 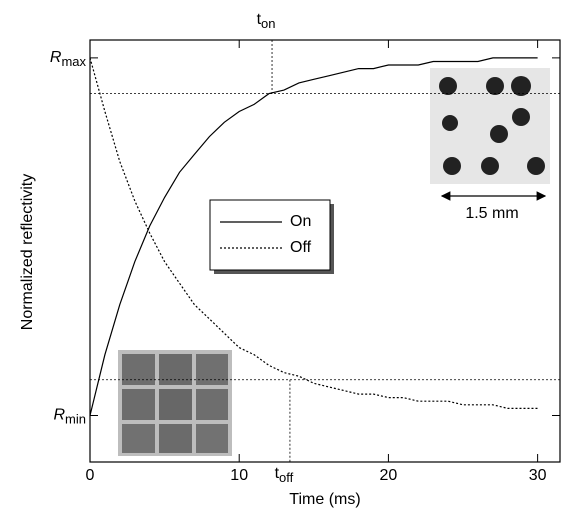 I want to click on y-tick-label: Rmax, so click(x=68, y=59).